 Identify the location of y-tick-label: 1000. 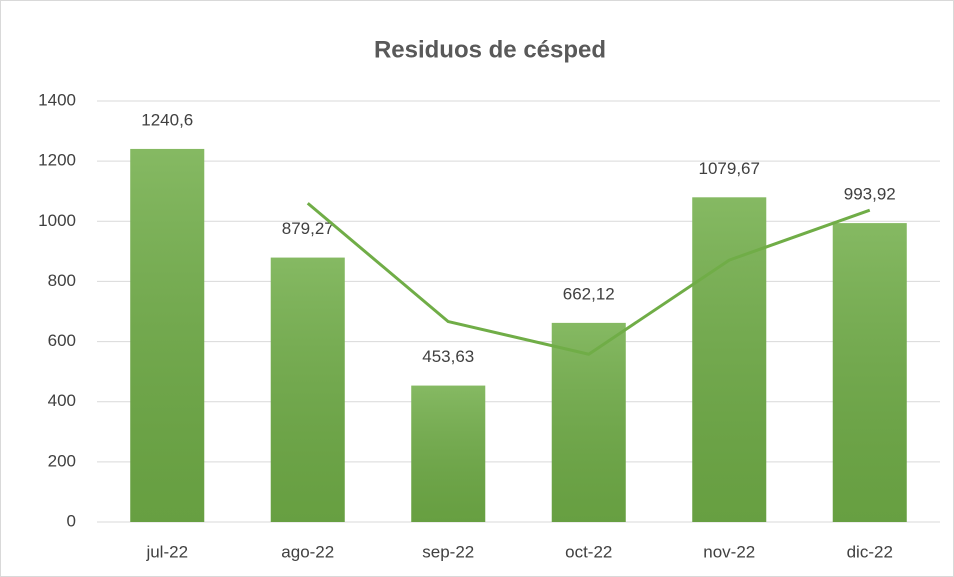
(57, 220).